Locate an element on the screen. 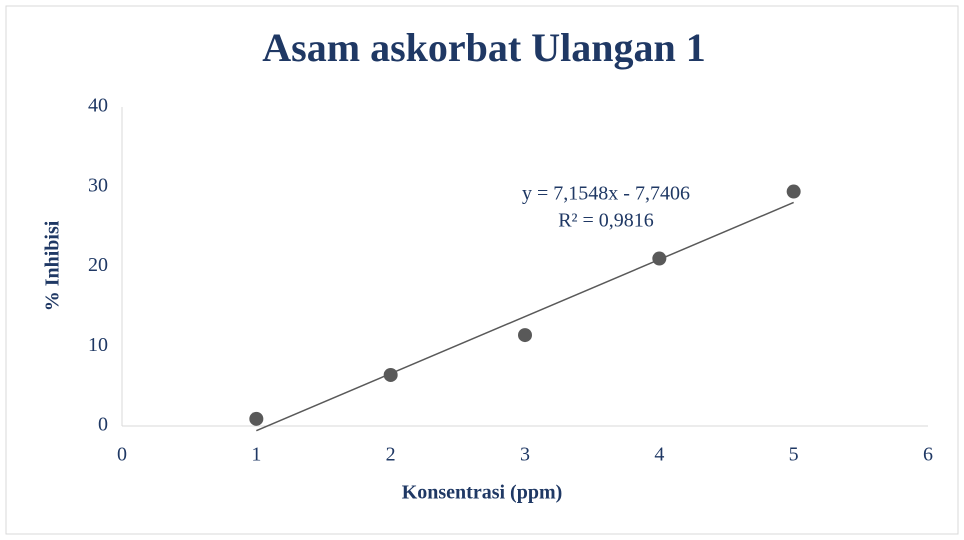  y-tick-label: 30 is located at coordinates (98, 185).